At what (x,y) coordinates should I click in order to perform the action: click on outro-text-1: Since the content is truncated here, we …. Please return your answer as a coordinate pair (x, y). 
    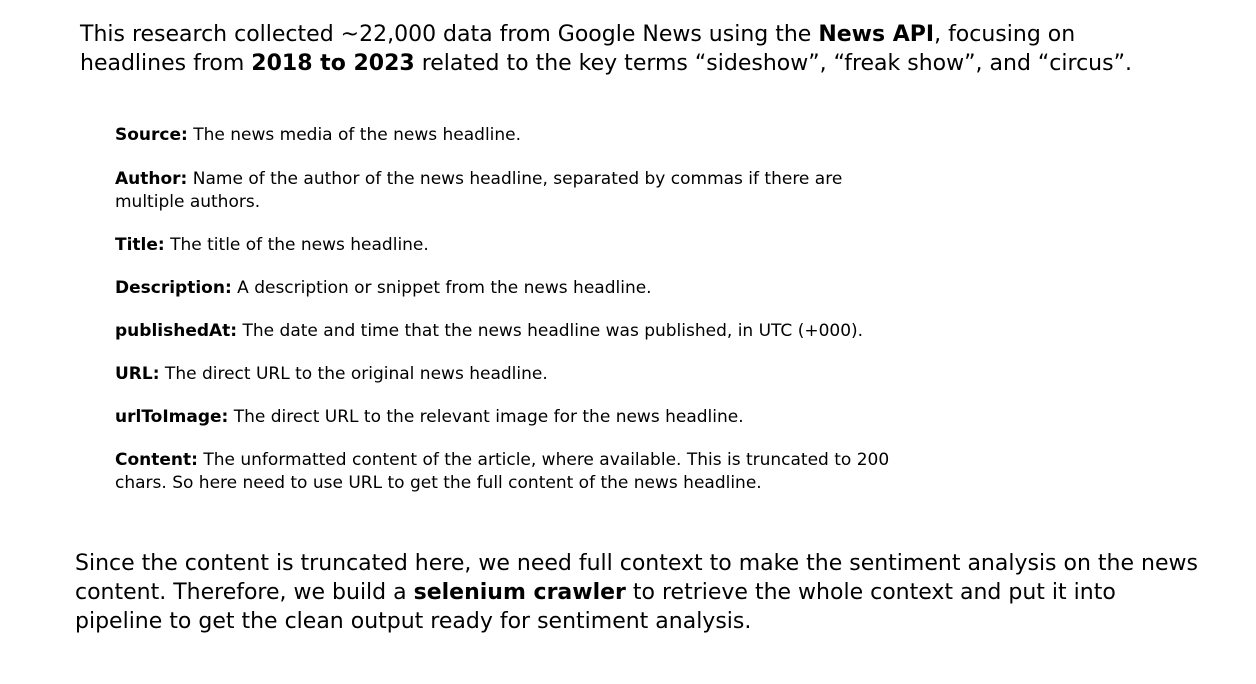
    Looking at the image, I should click on (636, 578).